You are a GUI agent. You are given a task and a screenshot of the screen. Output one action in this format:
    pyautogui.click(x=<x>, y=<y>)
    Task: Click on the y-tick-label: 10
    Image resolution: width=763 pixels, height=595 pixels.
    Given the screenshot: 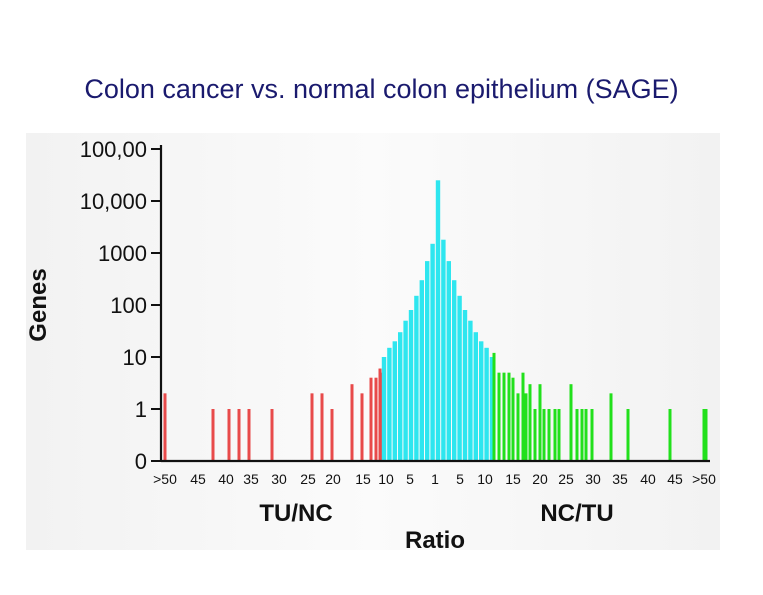 What is the action you would take?
    pyautogui.click(x=135, y=357)
    